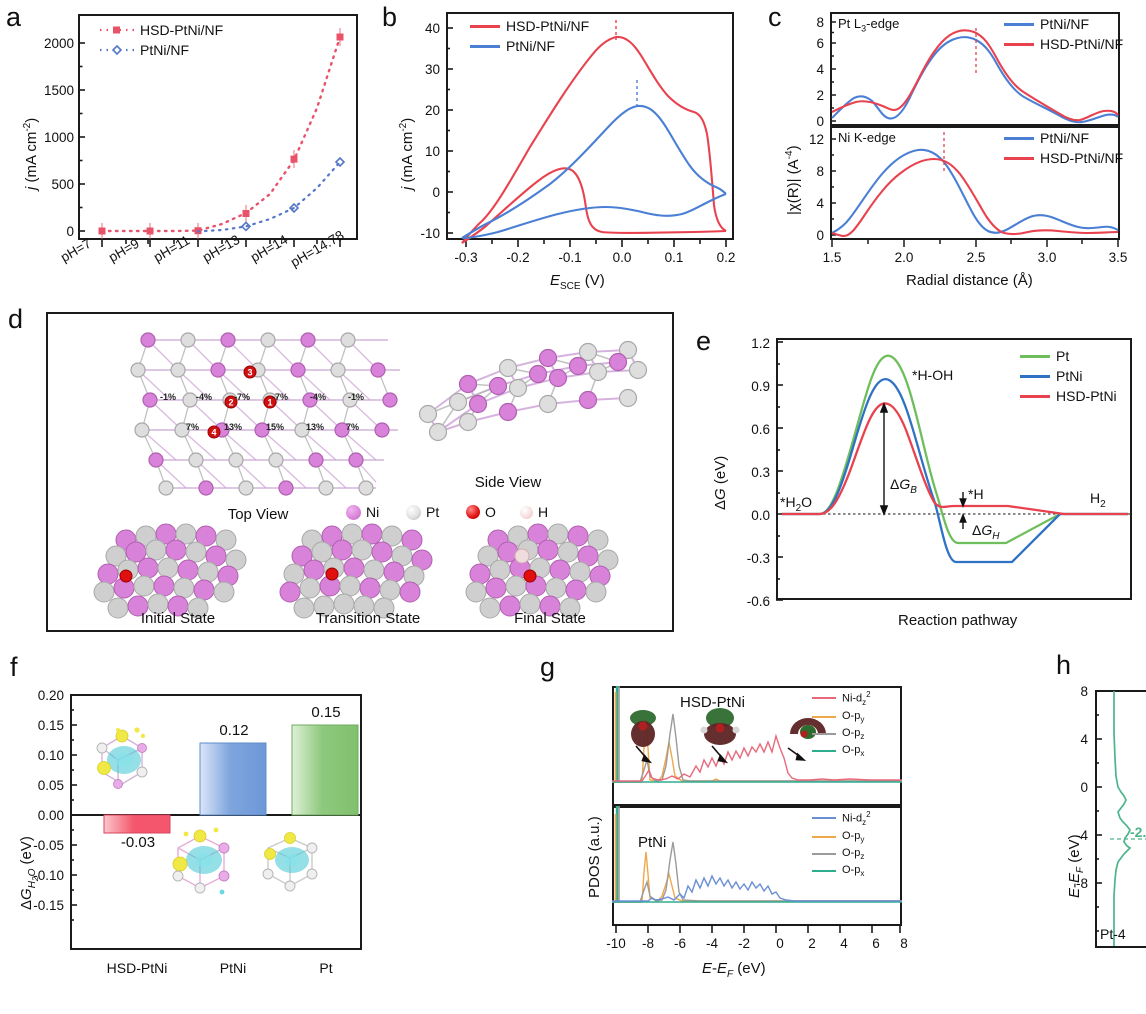 This screenshot has width=1146, height=1014. I want to click on panel-g-legend-top-label-2: O-pz, so click(853, 734).